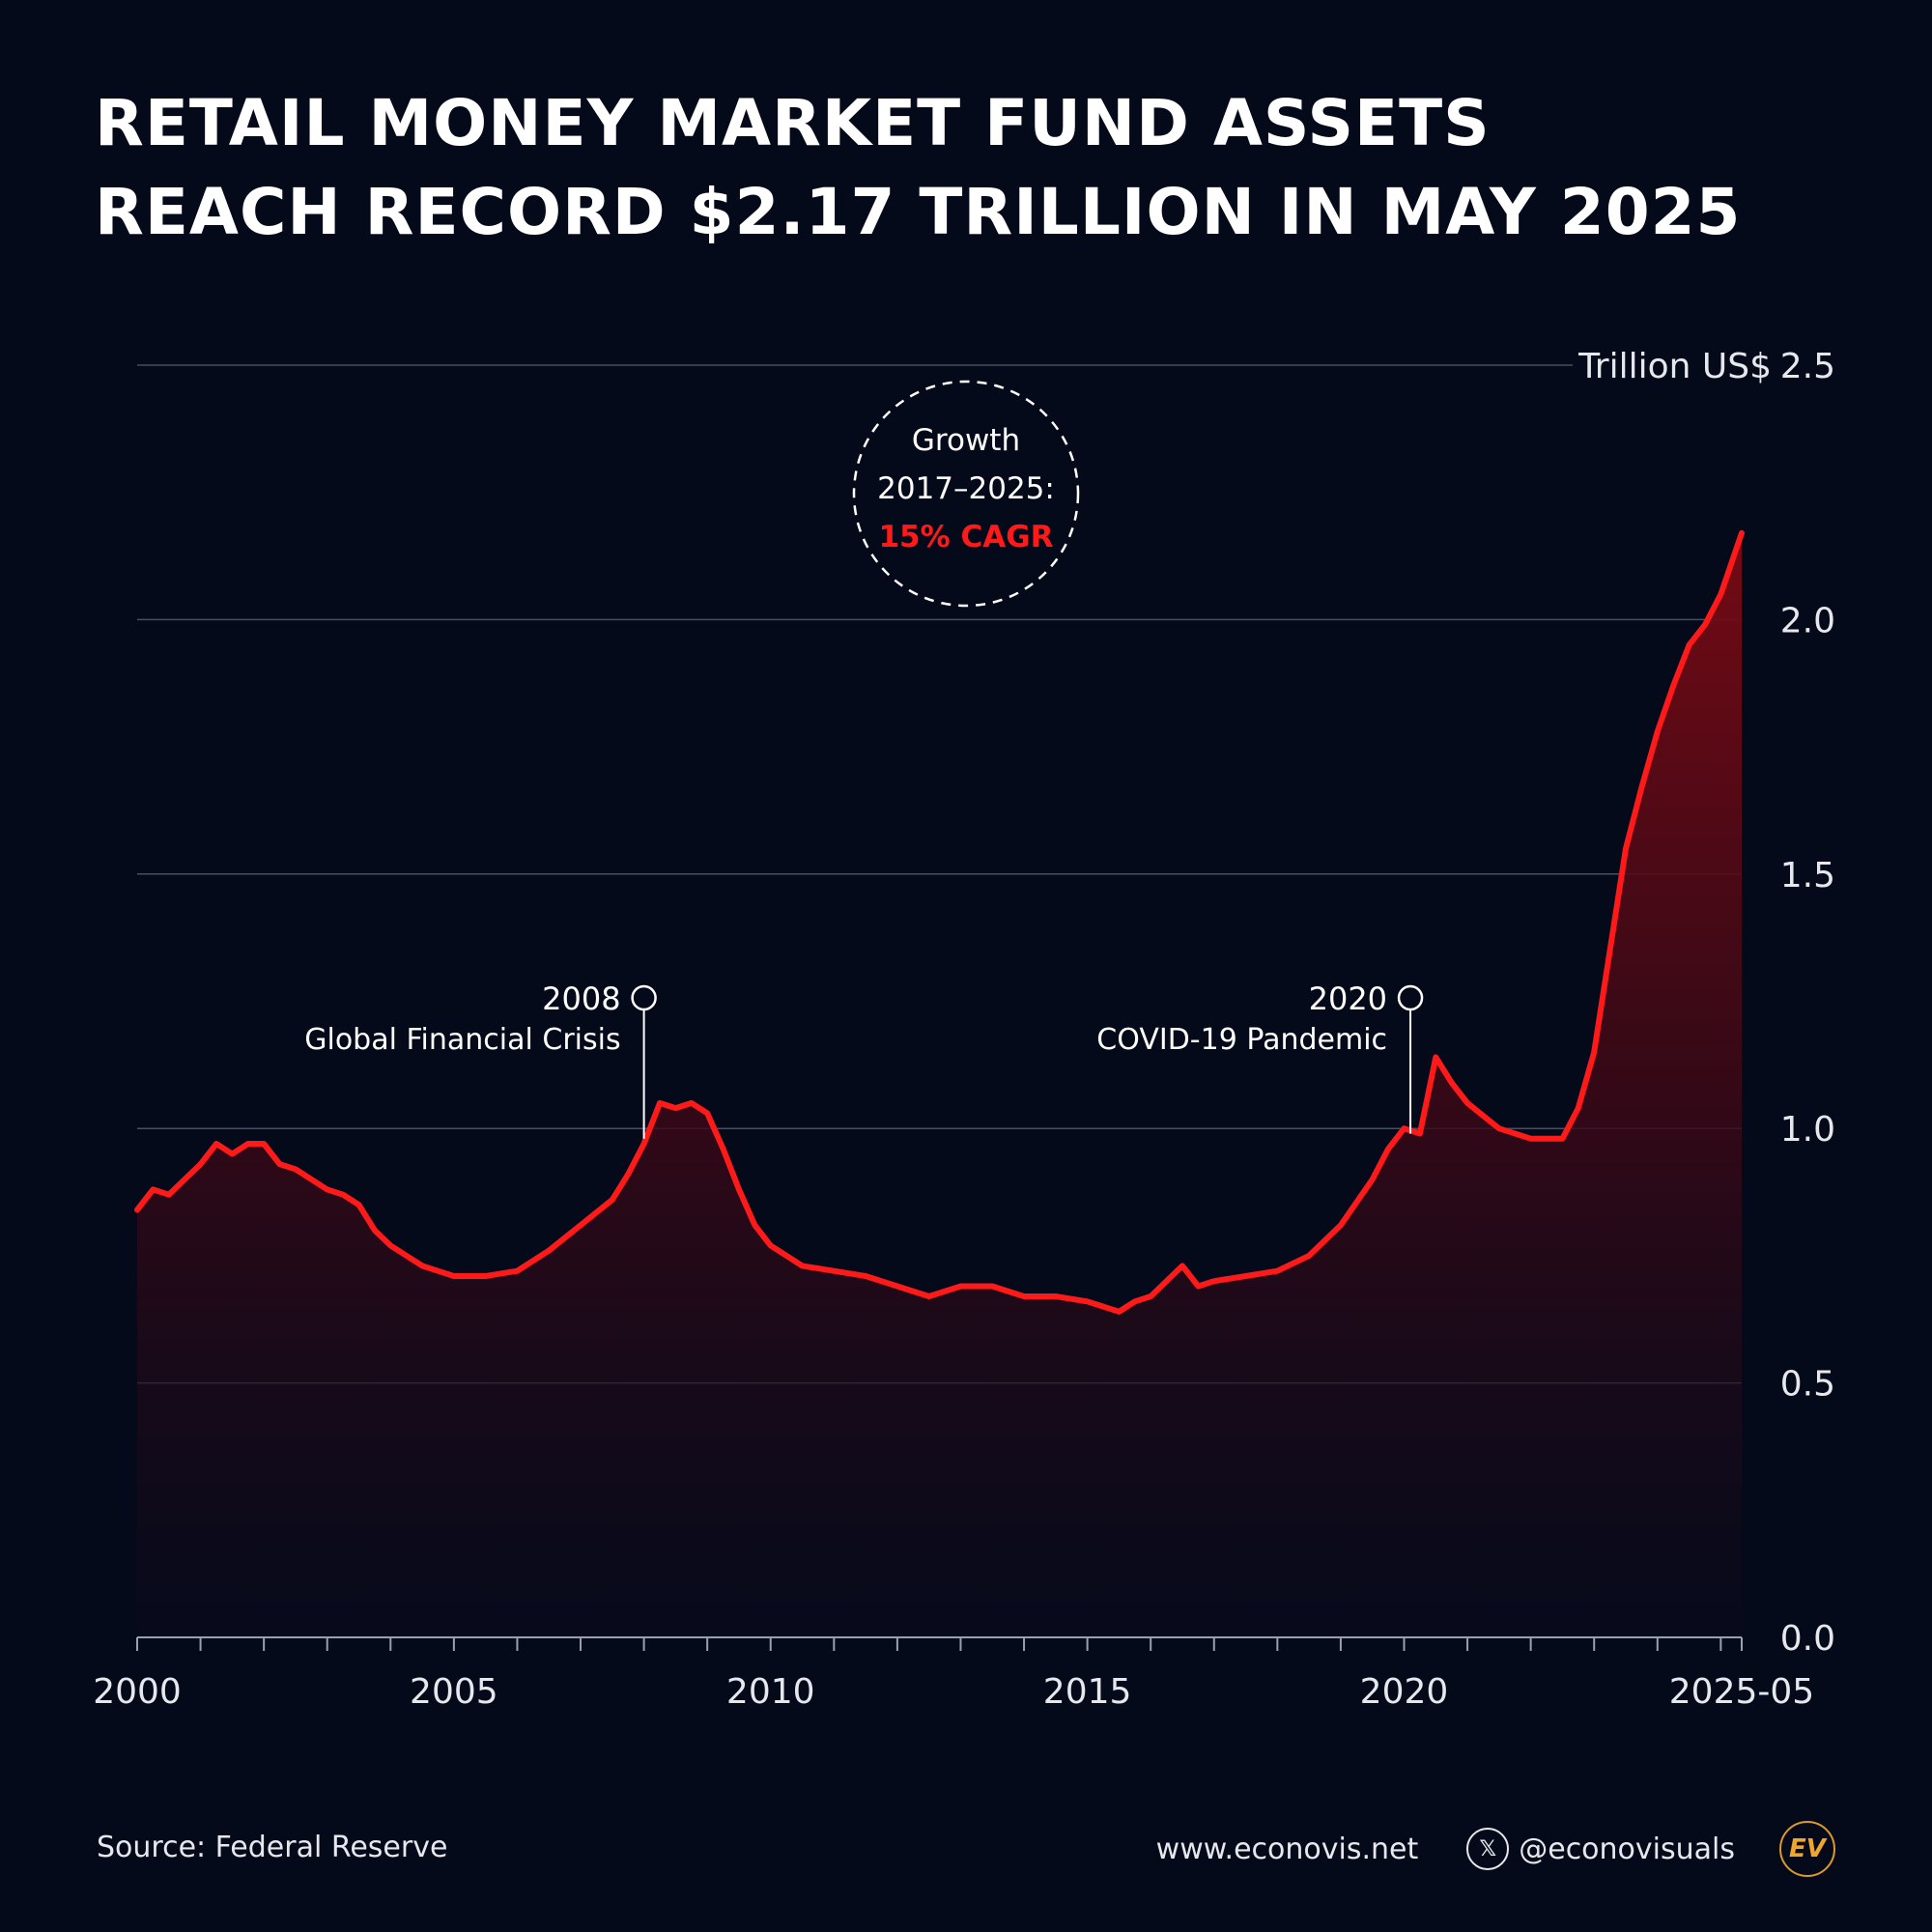  I want to click on annotation-year: 2008, so click(581, 998).